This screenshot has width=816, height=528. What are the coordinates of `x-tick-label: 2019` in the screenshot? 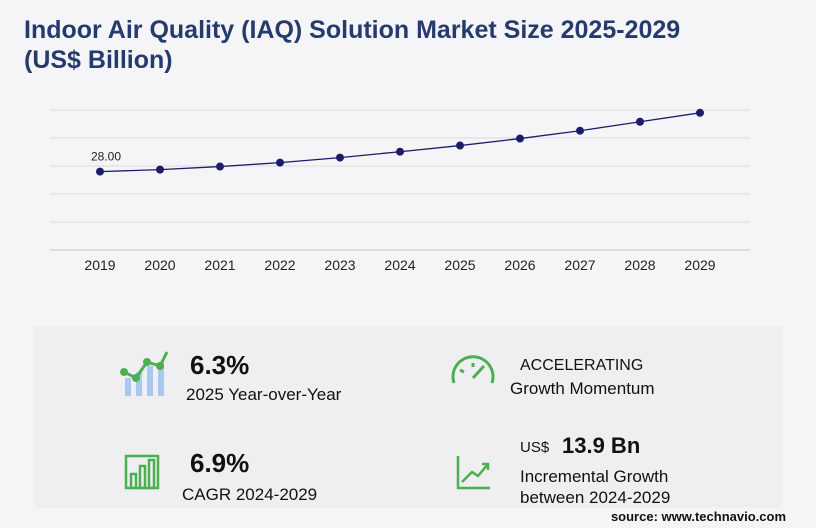 It's located at (99, 265).